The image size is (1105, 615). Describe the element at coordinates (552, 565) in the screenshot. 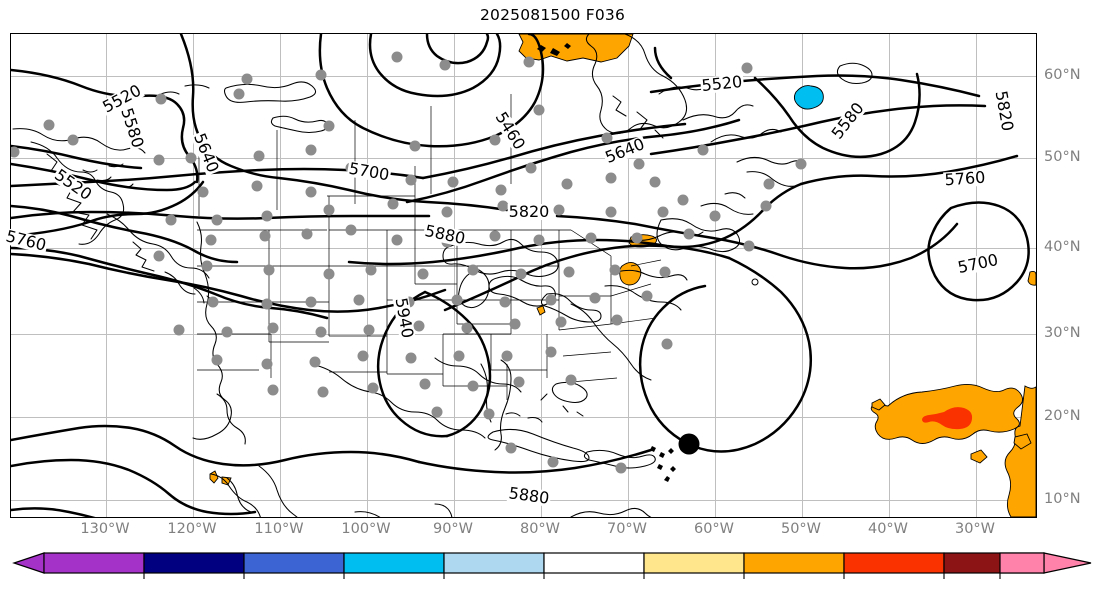

I see `colorbar-swatches` at that location.